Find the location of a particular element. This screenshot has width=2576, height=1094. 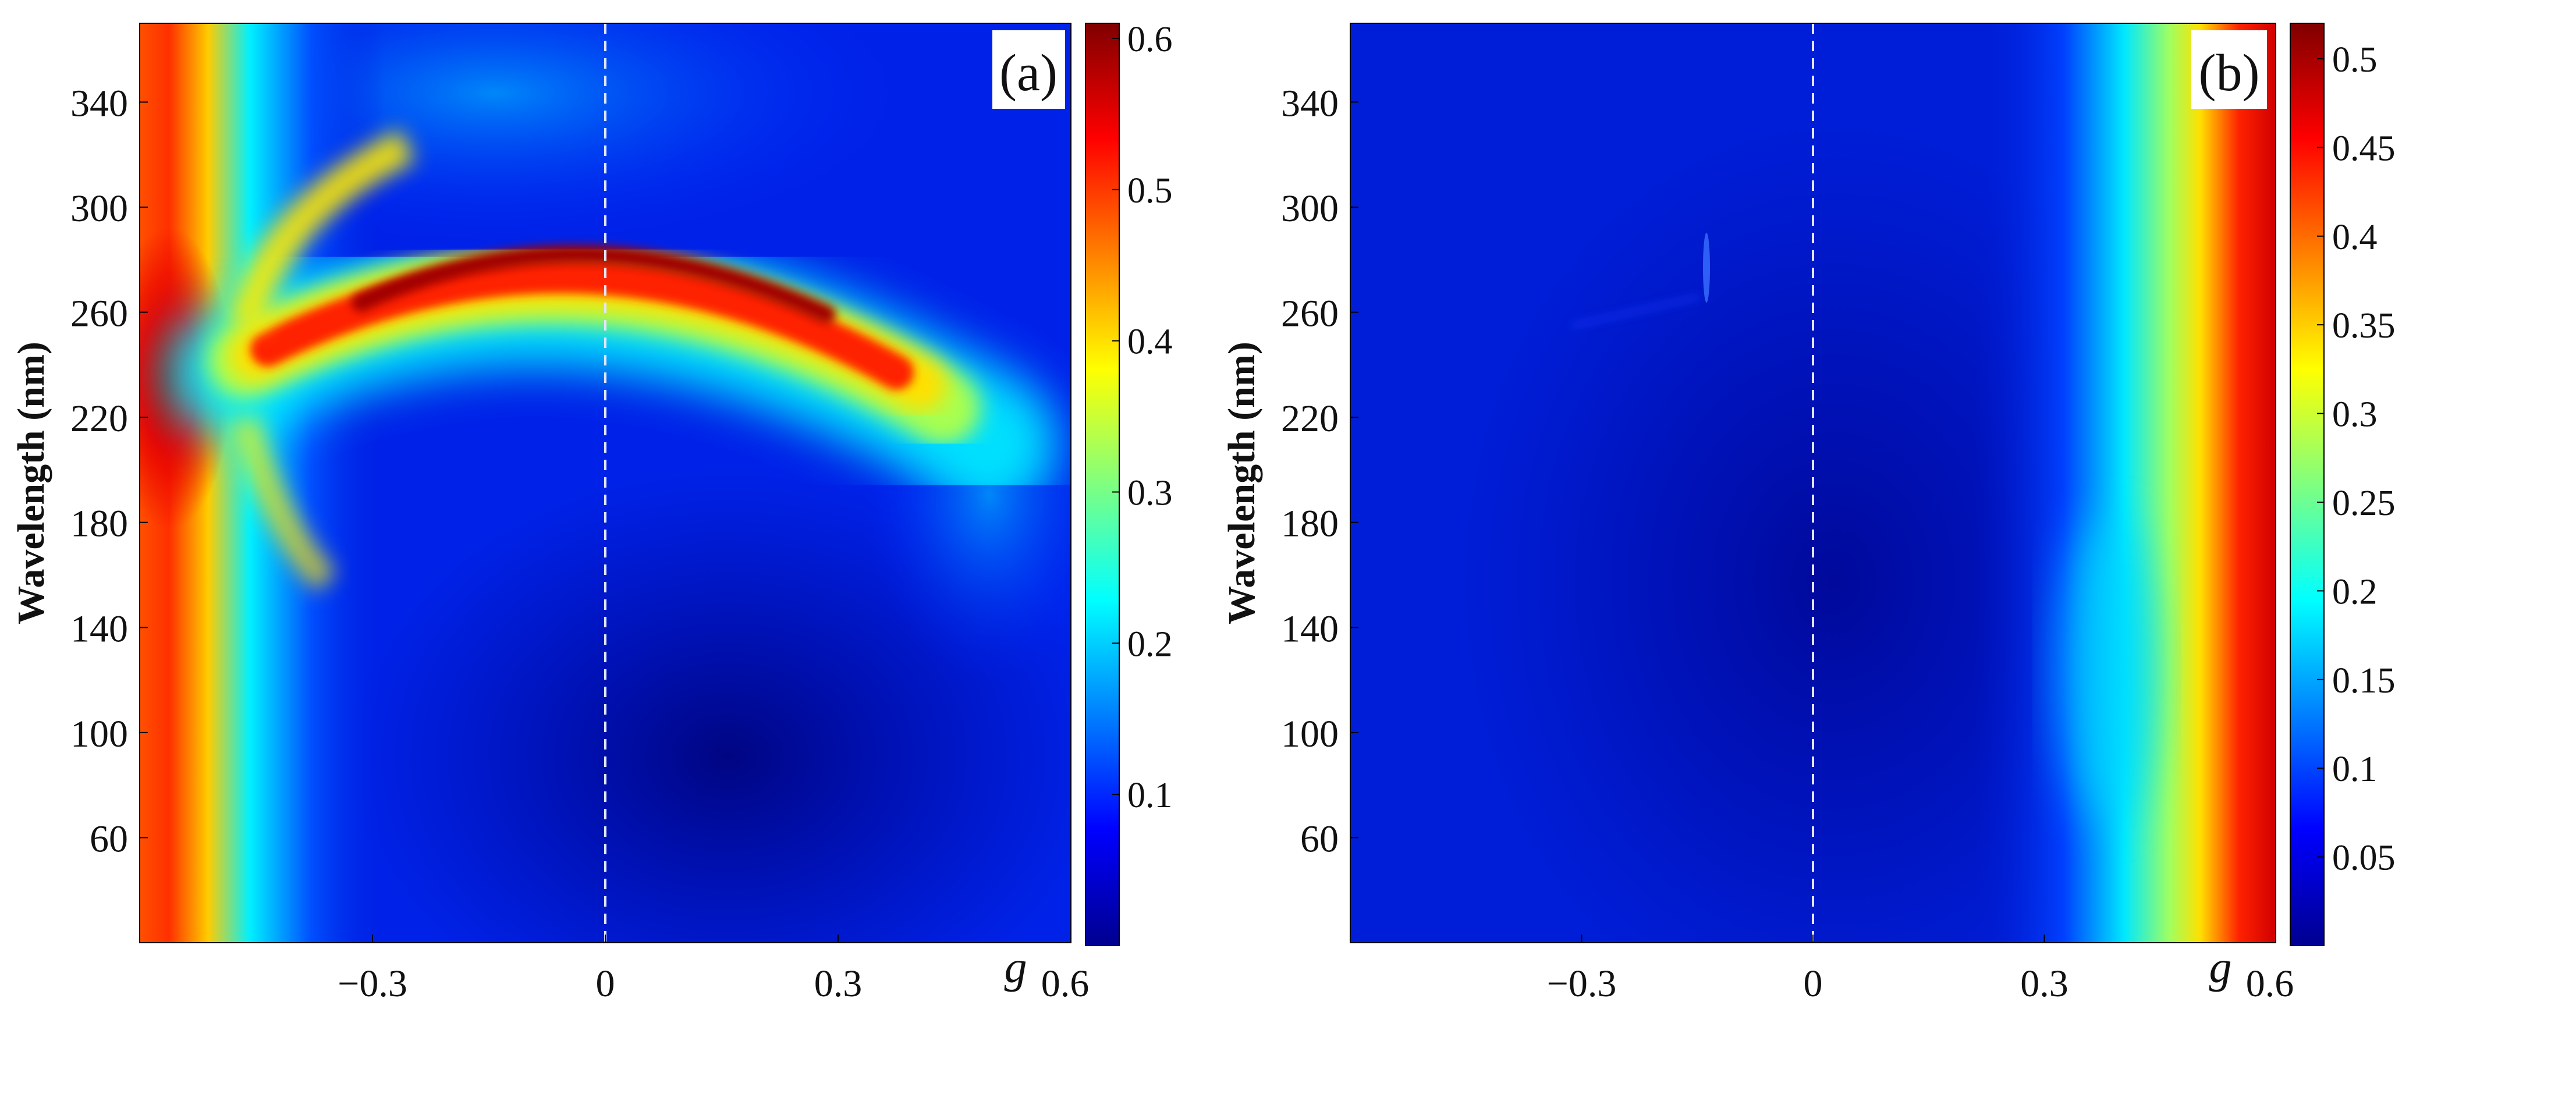

panel-b-colorbar-tick-label: 0.3 is located at coordinates (2355, 415).